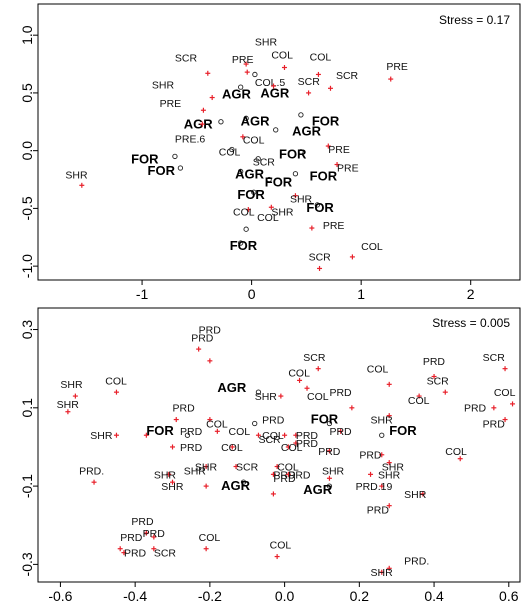 The image size is (526, 605). I want to click on point-label: PRD., so click(416, 561).